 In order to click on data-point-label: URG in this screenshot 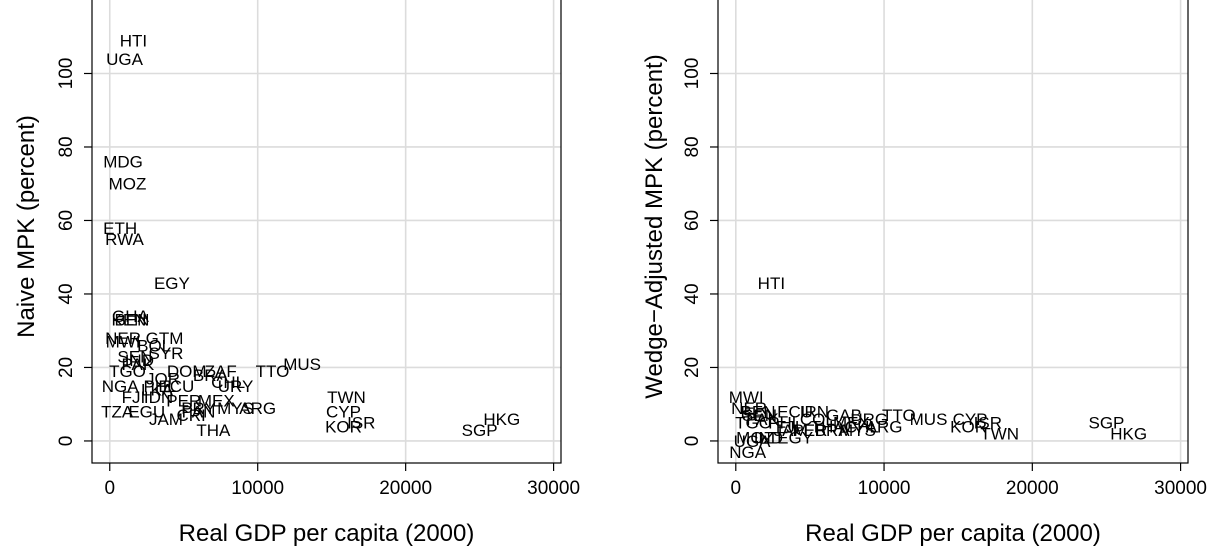, I will do `click(869, 419)`.